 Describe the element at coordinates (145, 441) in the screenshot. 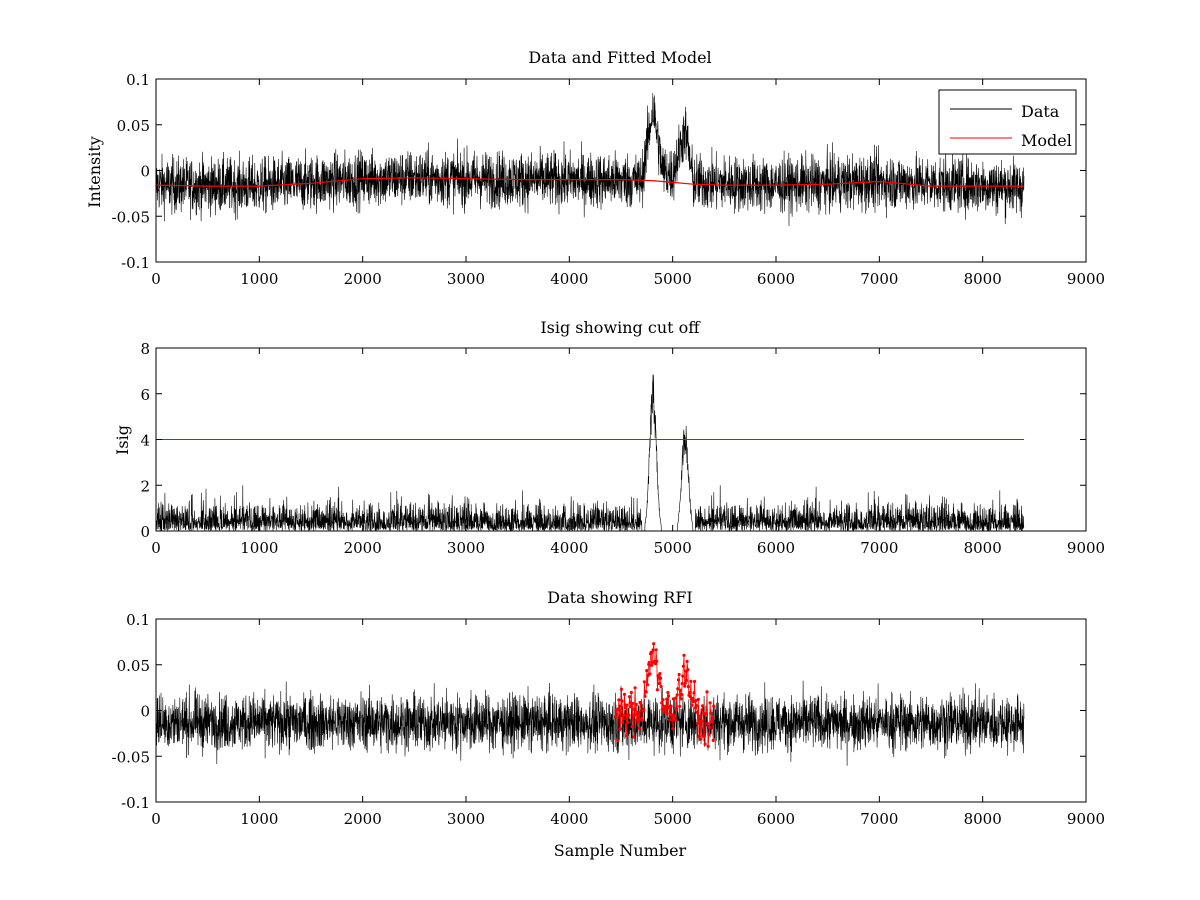

I see `y-tick-label: 4` at that location.